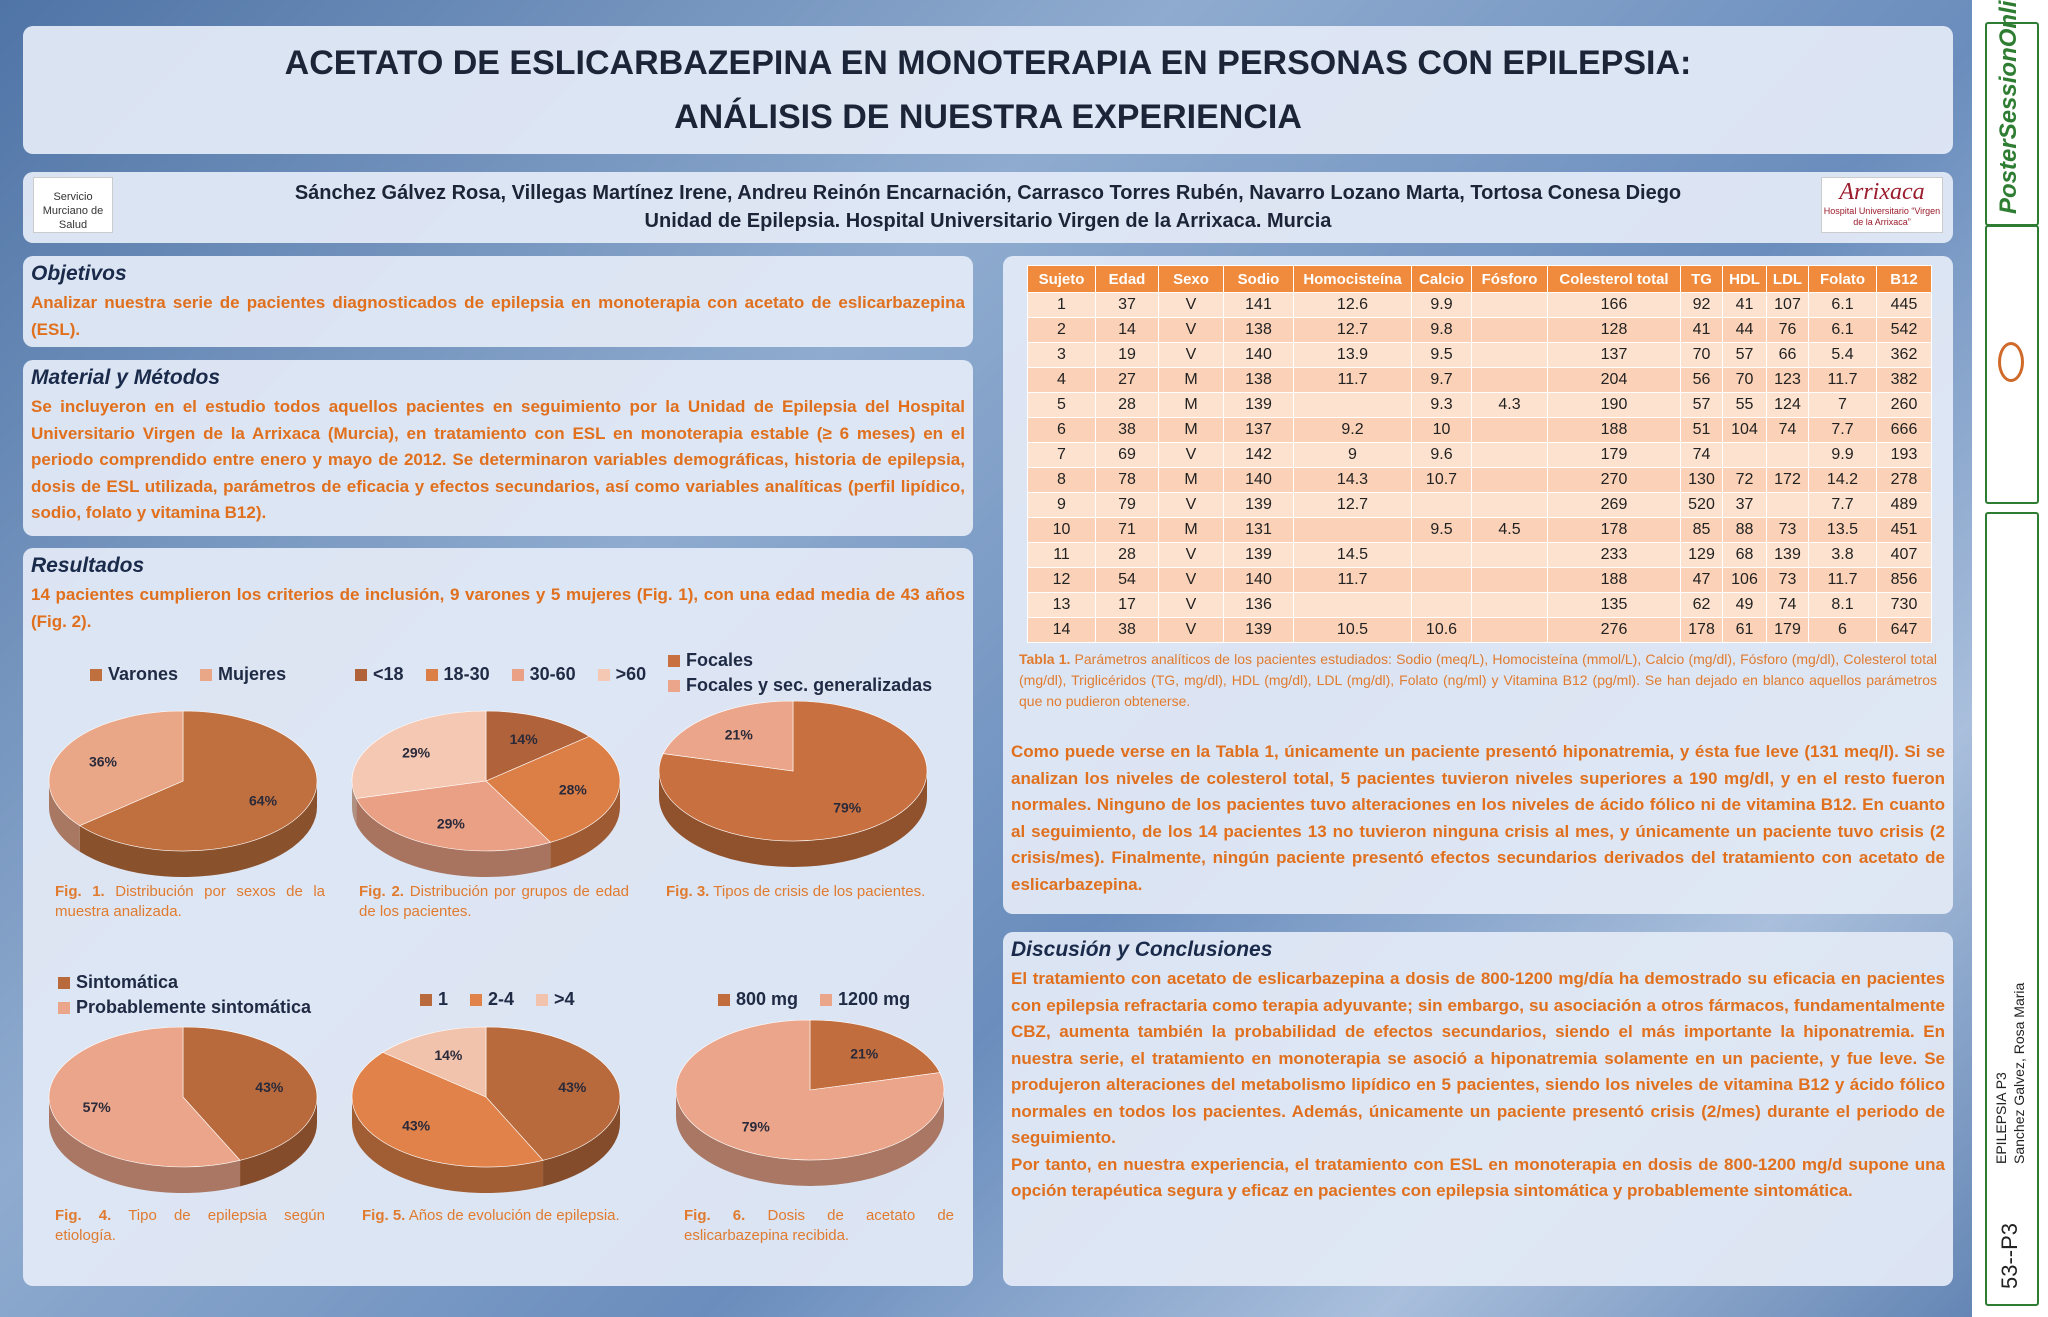 The width and height of the screenshot is (2048, 1317). Describe the element at coordinates (1479, 455) in the screenshot. I see `table-row: 7 69 V 142 9 9.6 179 74 9.9 193` at that location.